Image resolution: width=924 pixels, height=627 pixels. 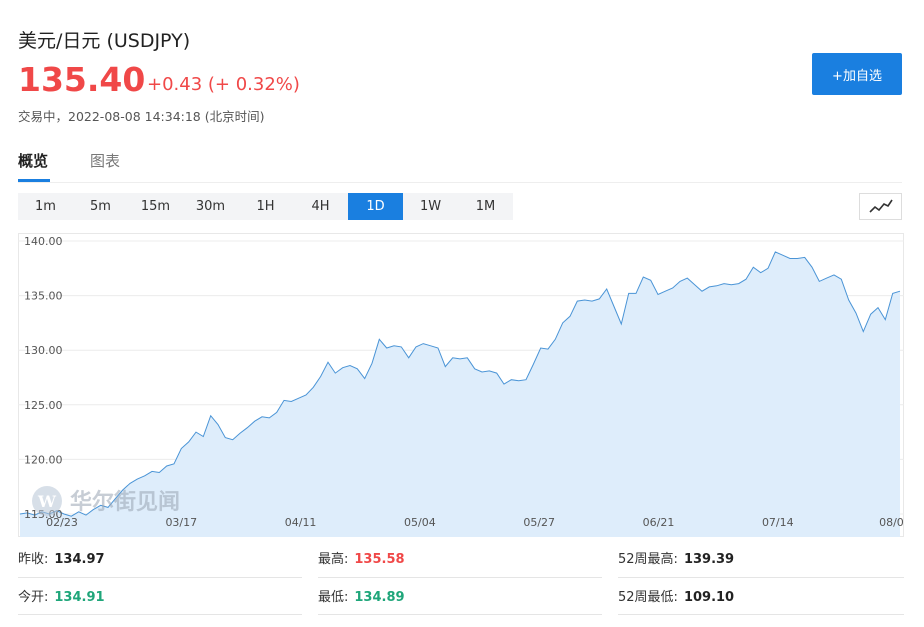 I want to click on page-title: 美元/日元 (USDJPY), so click(x=104, y=41).